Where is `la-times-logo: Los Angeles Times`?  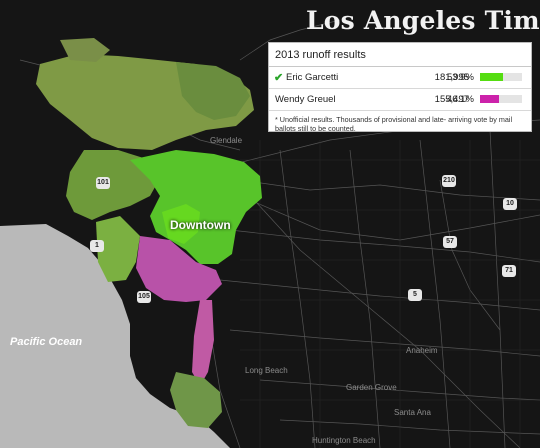
la-times-logo: Los Angeles Times is located at coordinates (423, 20).